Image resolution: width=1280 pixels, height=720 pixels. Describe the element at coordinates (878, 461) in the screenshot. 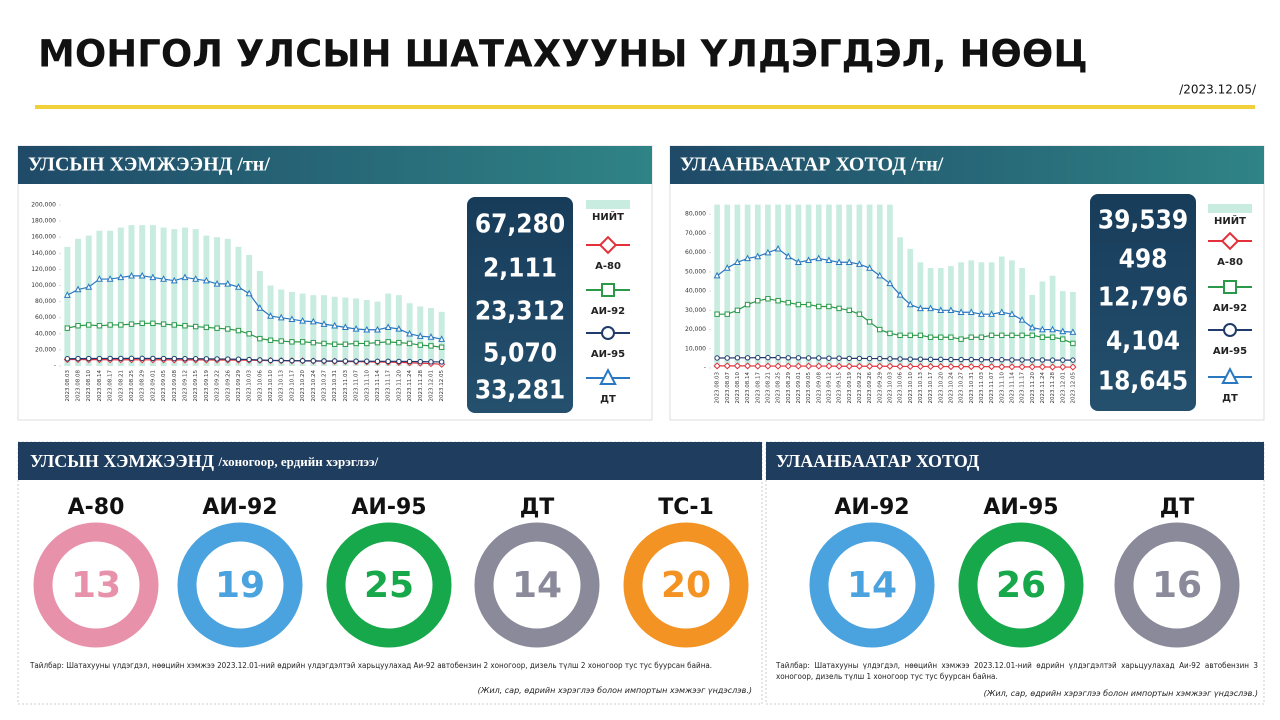

I see `section-title: УЛААНБААТАР ХОТОД` at that location.